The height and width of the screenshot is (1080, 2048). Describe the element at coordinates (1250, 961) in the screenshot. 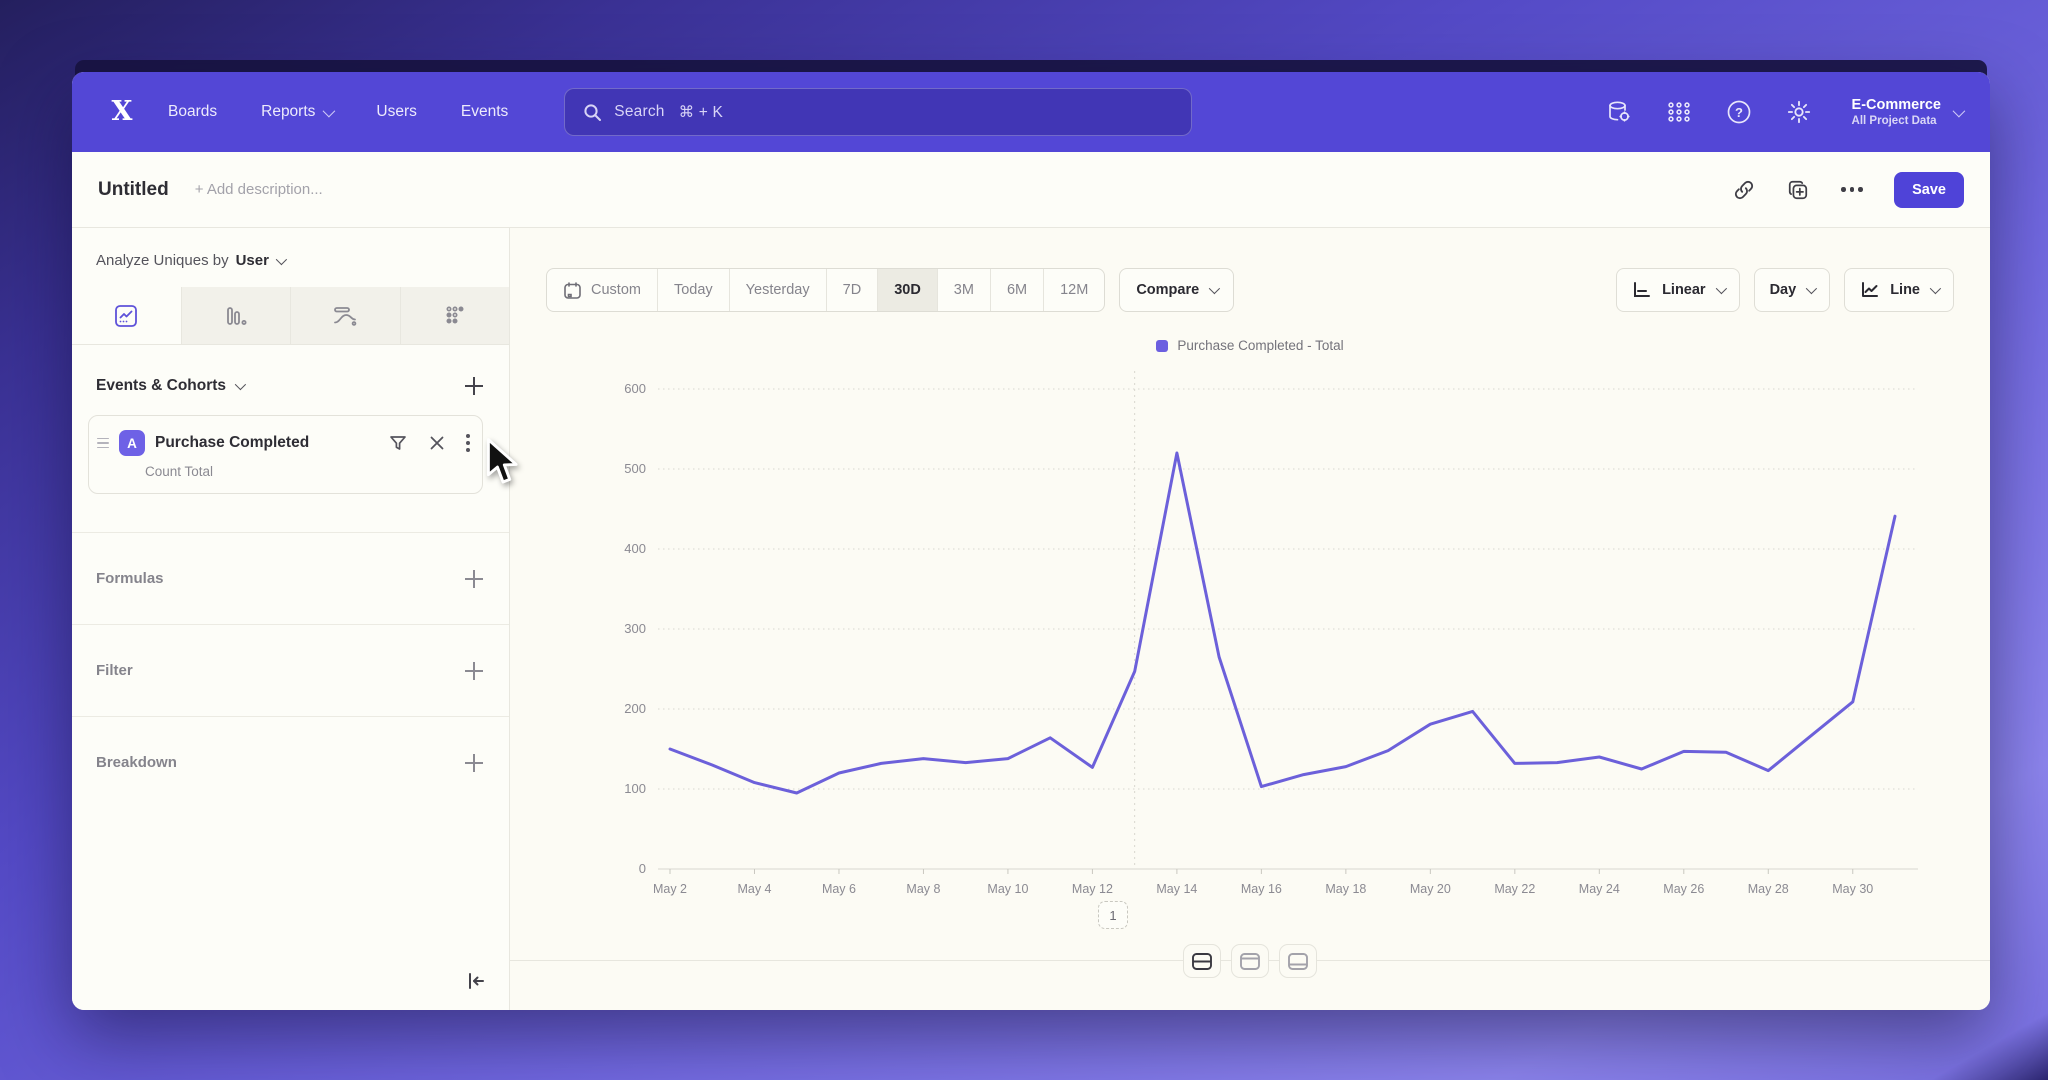

I see `layout-top-panel-button` at that location.